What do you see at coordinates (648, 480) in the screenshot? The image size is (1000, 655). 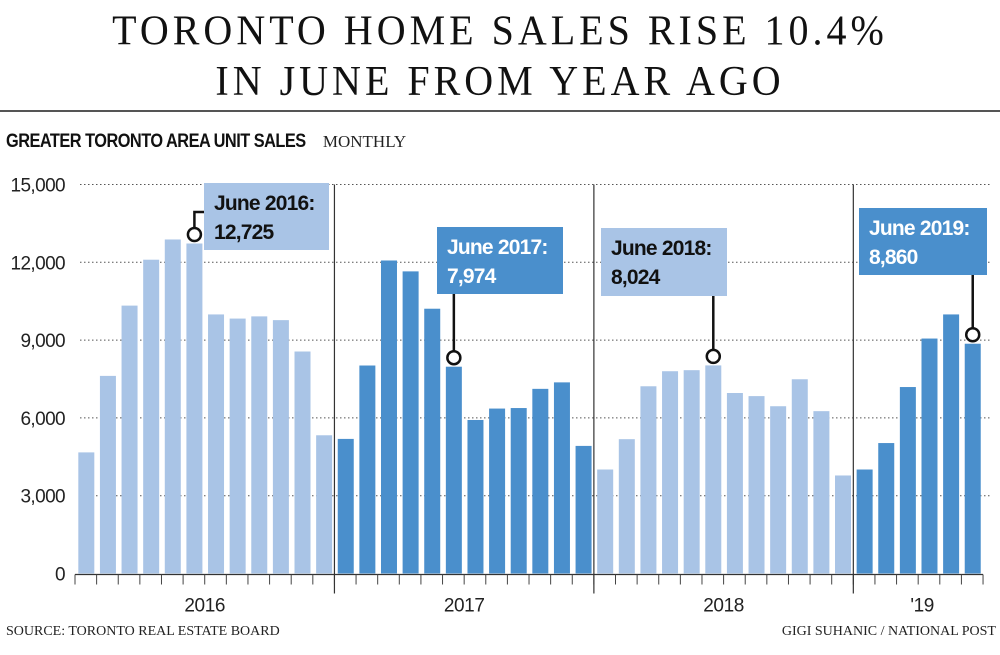 I see `bar-2018-mar` at bounding box center [648, 480].